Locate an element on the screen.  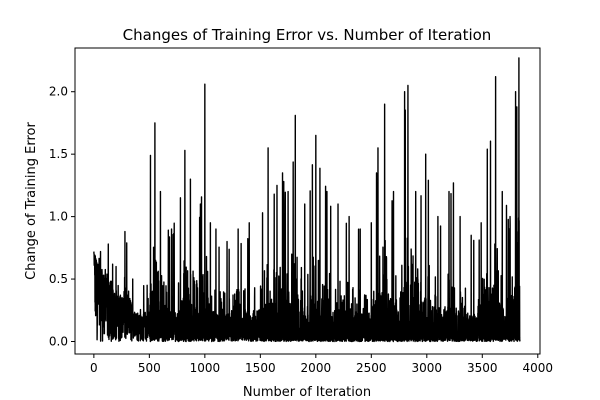
x-axis-ticks: 0 500 1000 1500 2000 2500 3000 3500 4000 is located at coordinates (321, 364).